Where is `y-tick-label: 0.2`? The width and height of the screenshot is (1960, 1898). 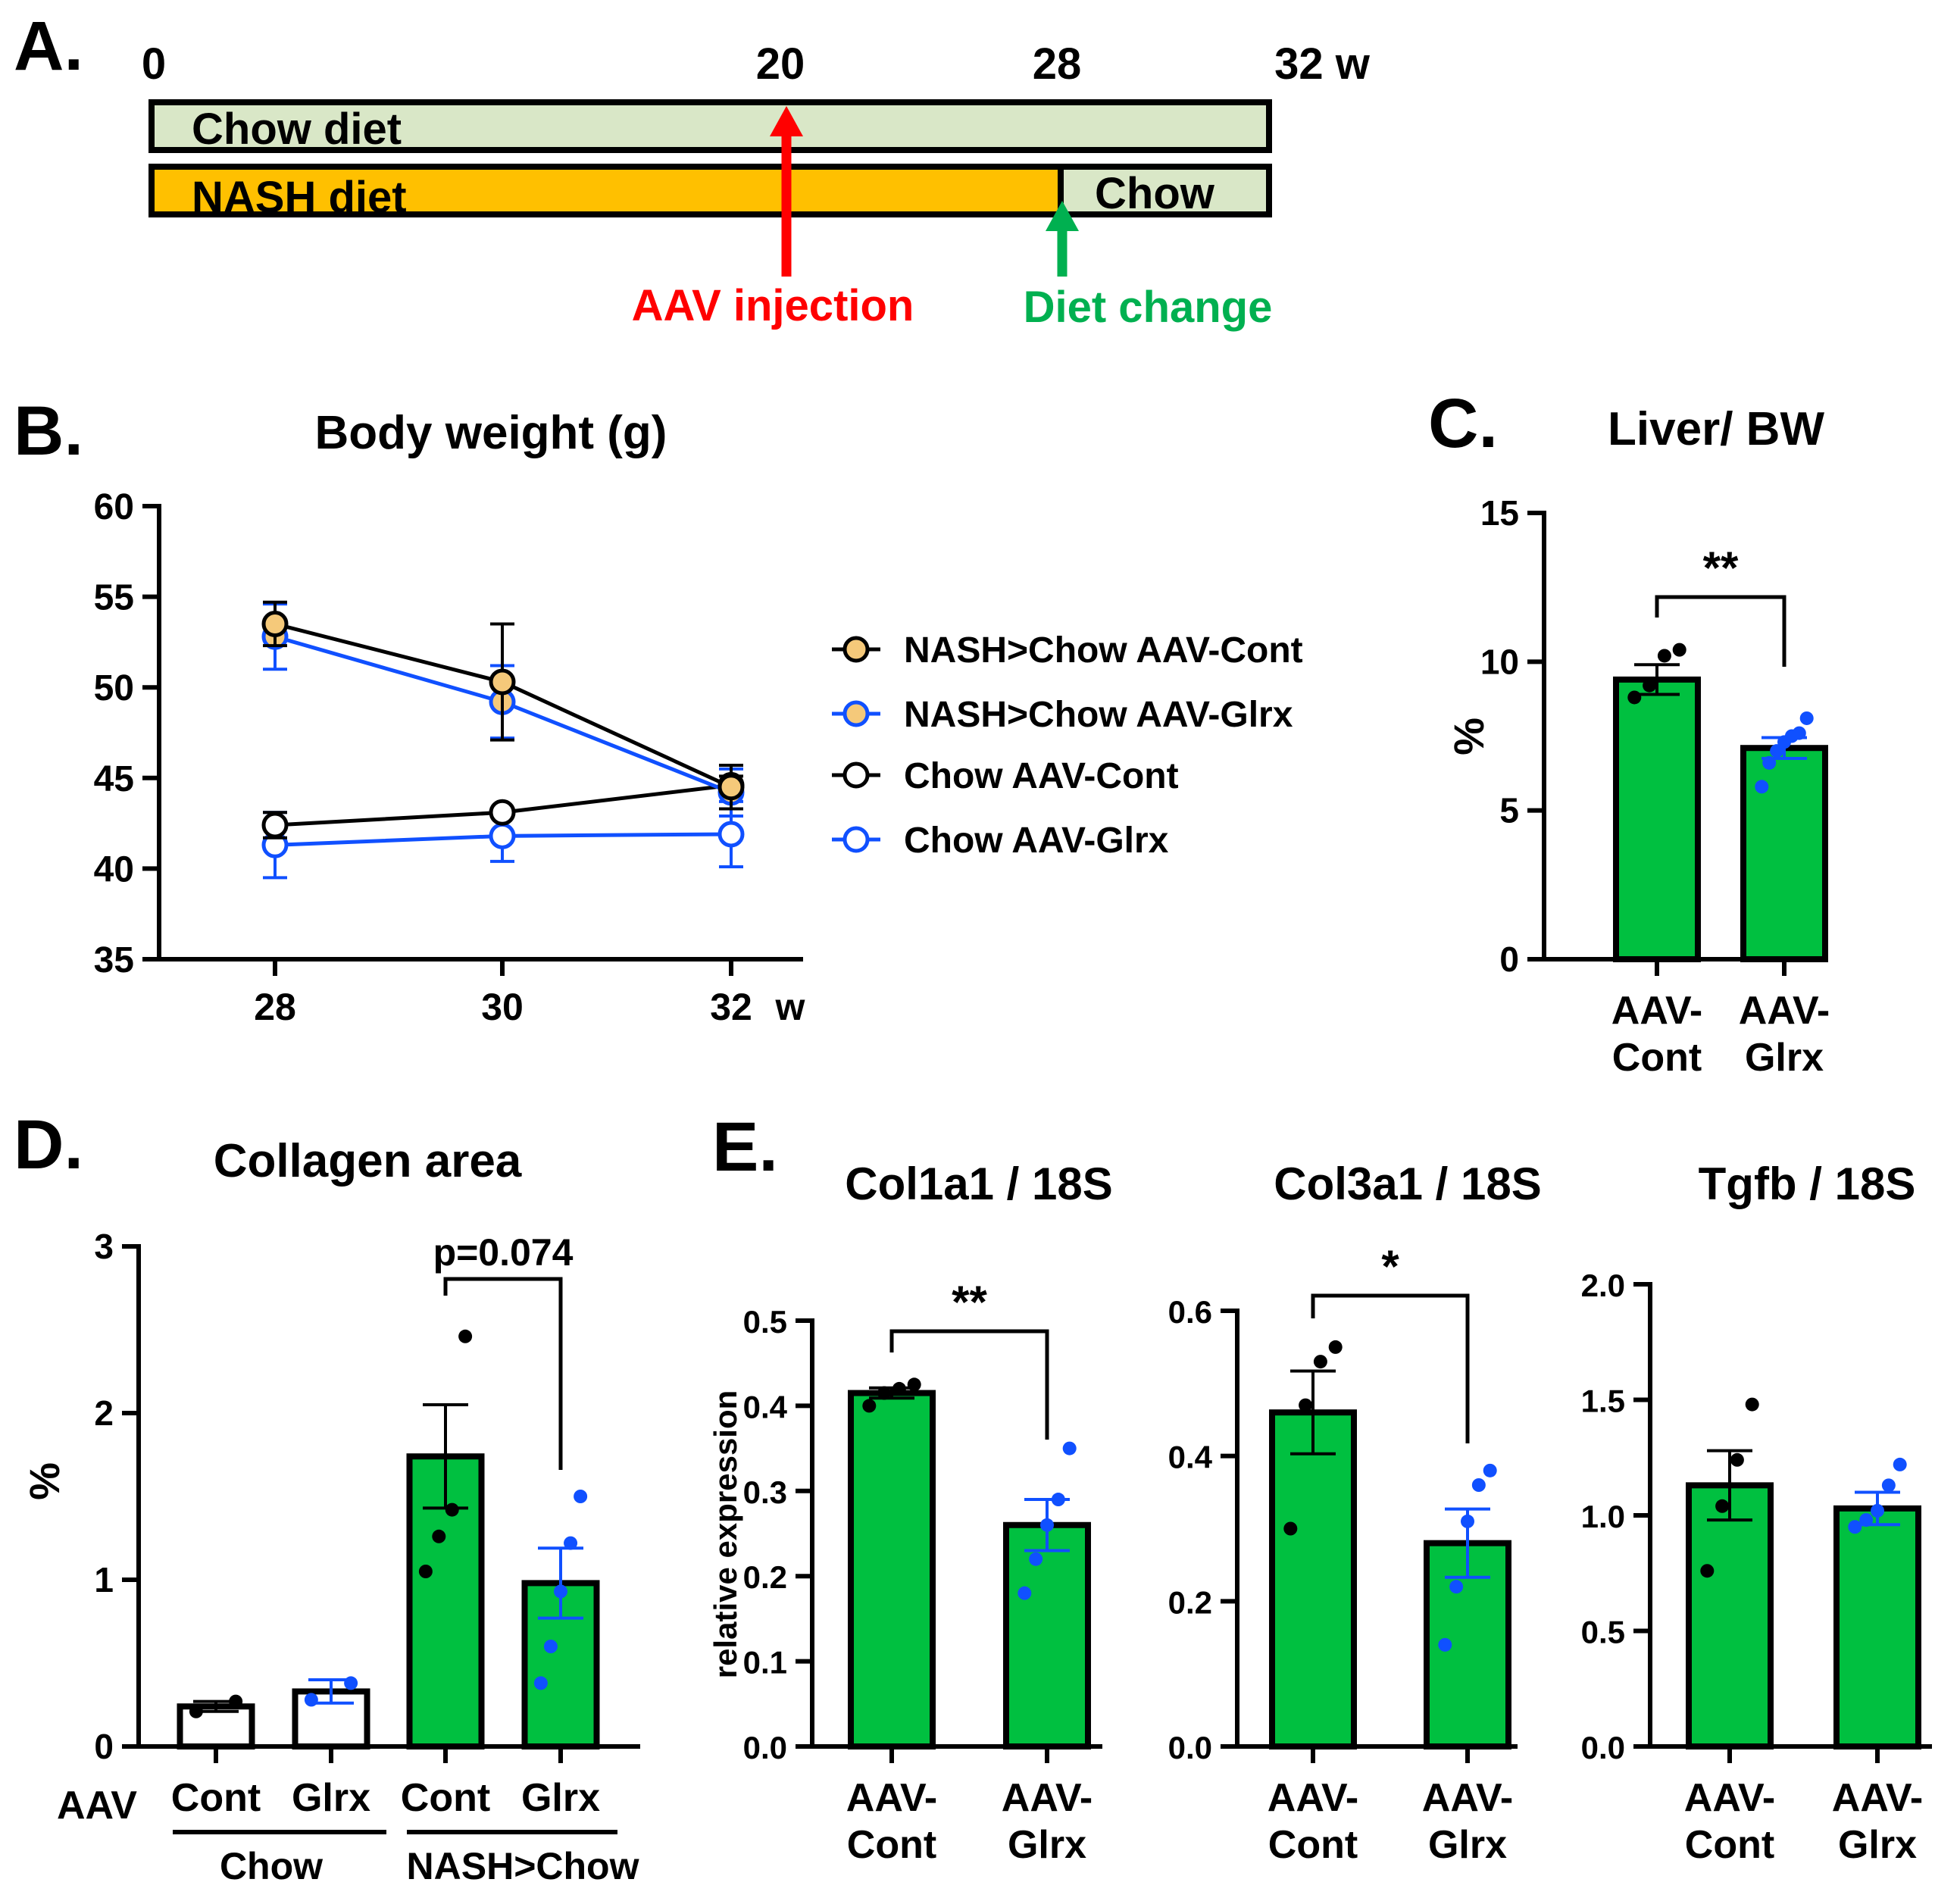
y-tick-label: 0.2 is located at coordinates (1190, 1602).